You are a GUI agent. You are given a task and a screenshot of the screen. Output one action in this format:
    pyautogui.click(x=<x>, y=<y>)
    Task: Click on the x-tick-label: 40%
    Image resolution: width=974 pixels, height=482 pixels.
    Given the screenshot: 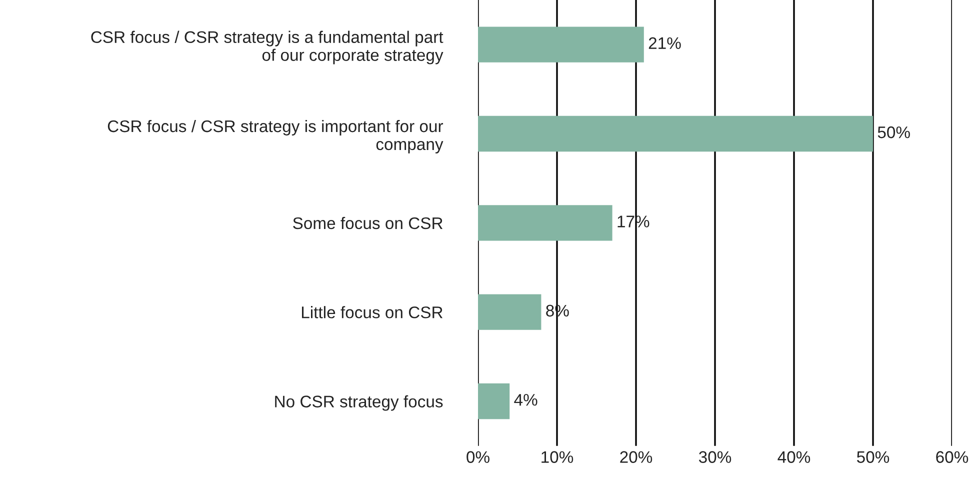 What is the action you would take?
    pyautogui.click(x=794, y=457)
    